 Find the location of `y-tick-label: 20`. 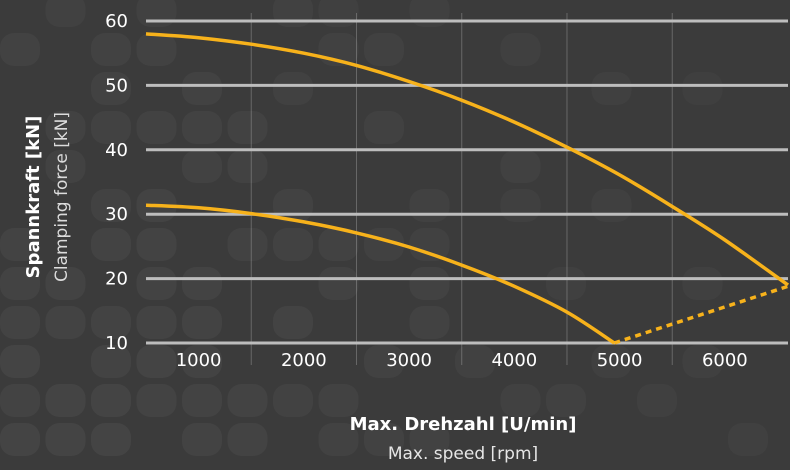

y-tick-label: 20 is located at coordinates (116, 279).